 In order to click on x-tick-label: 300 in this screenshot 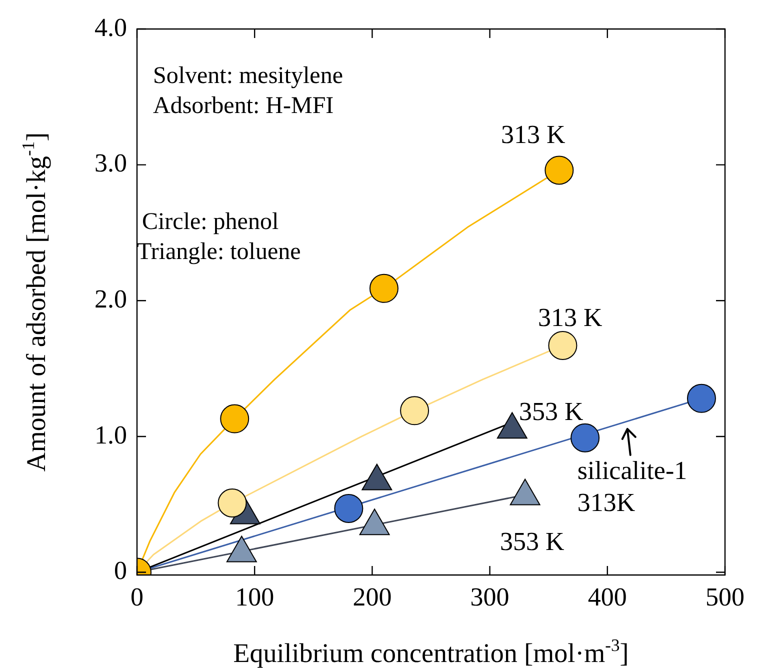, I will do `click(490, 597)`.